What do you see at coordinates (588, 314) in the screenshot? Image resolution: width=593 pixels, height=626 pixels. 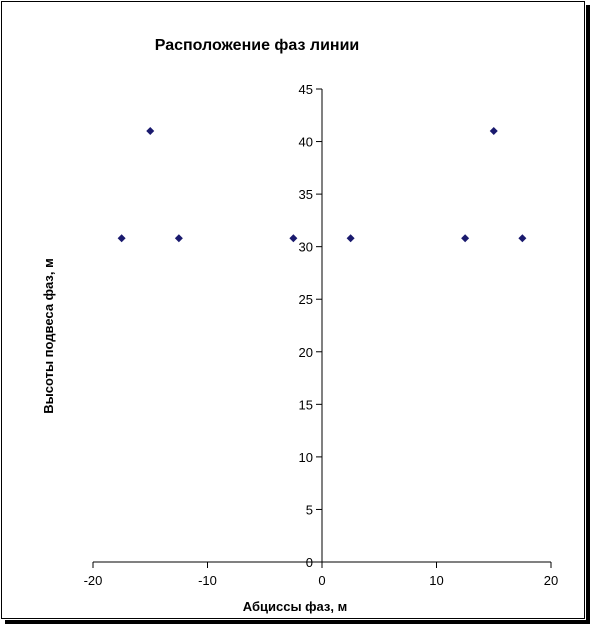 I see `chart-shadow-right` at bounding box center [588, 314].